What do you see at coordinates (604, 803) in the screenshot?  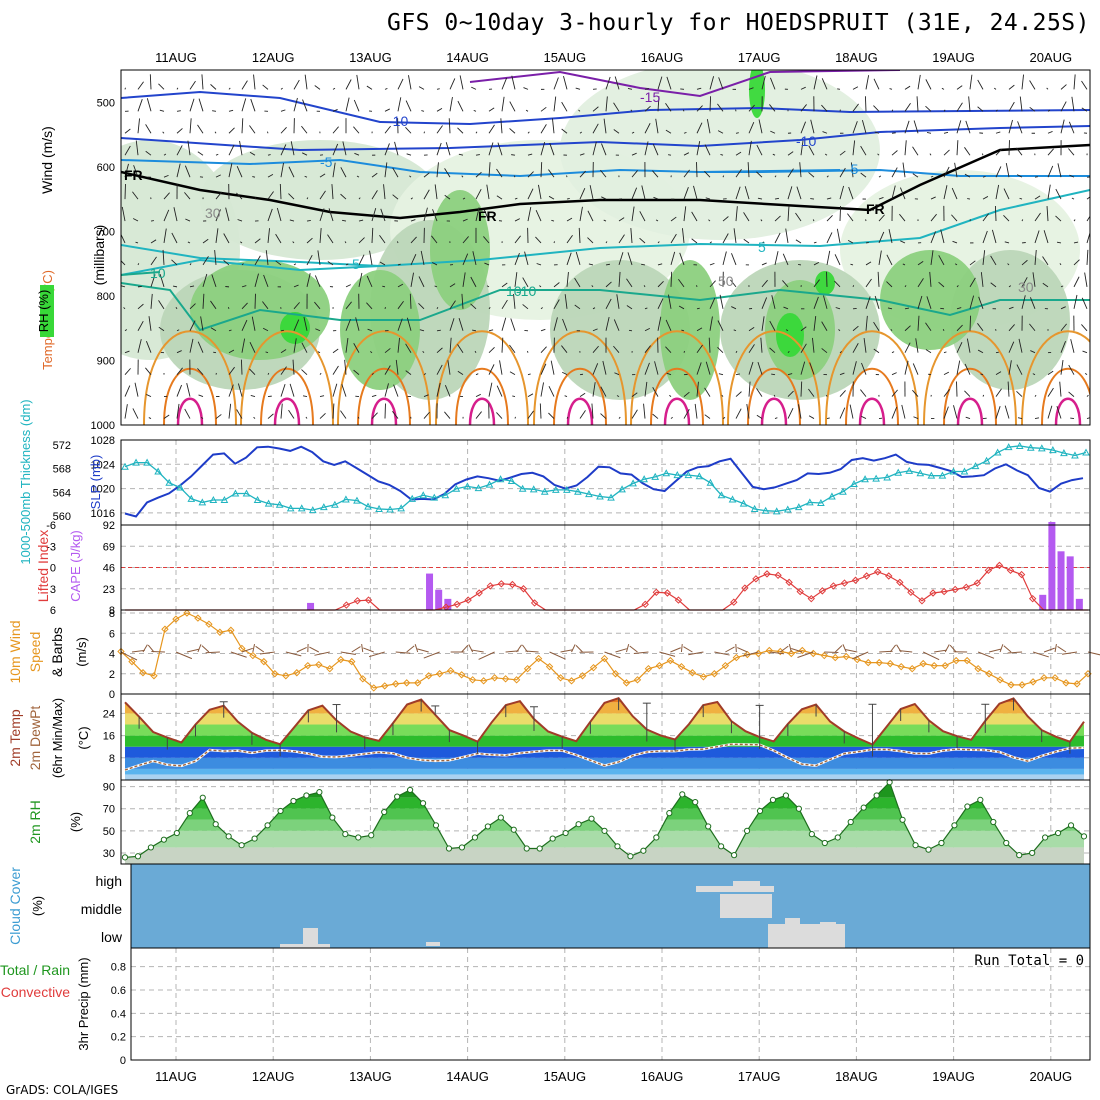 I see `rh-band` at bounding box center [604, 803].